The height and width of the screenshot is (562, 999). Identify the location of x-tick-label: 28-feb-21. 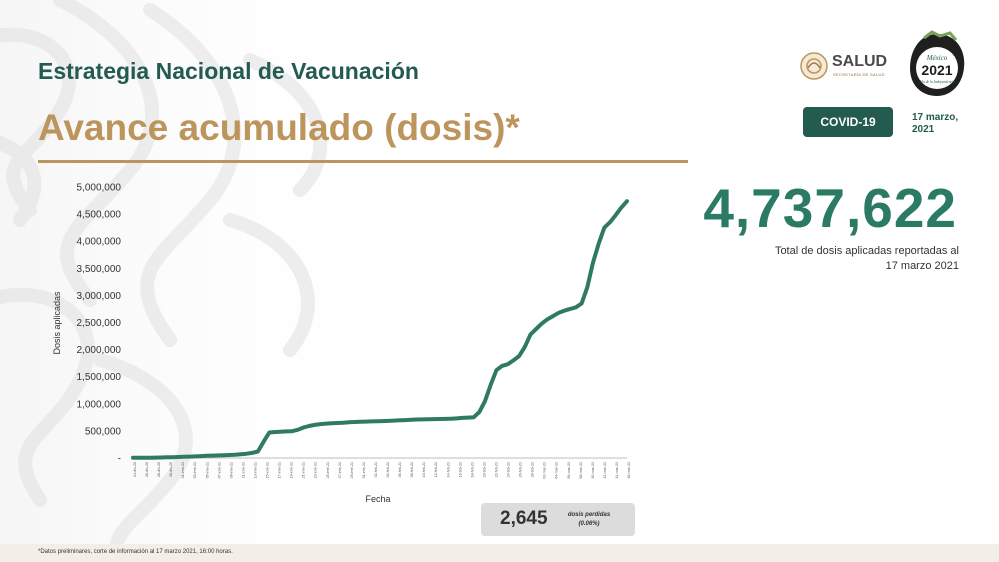
(533, 469).